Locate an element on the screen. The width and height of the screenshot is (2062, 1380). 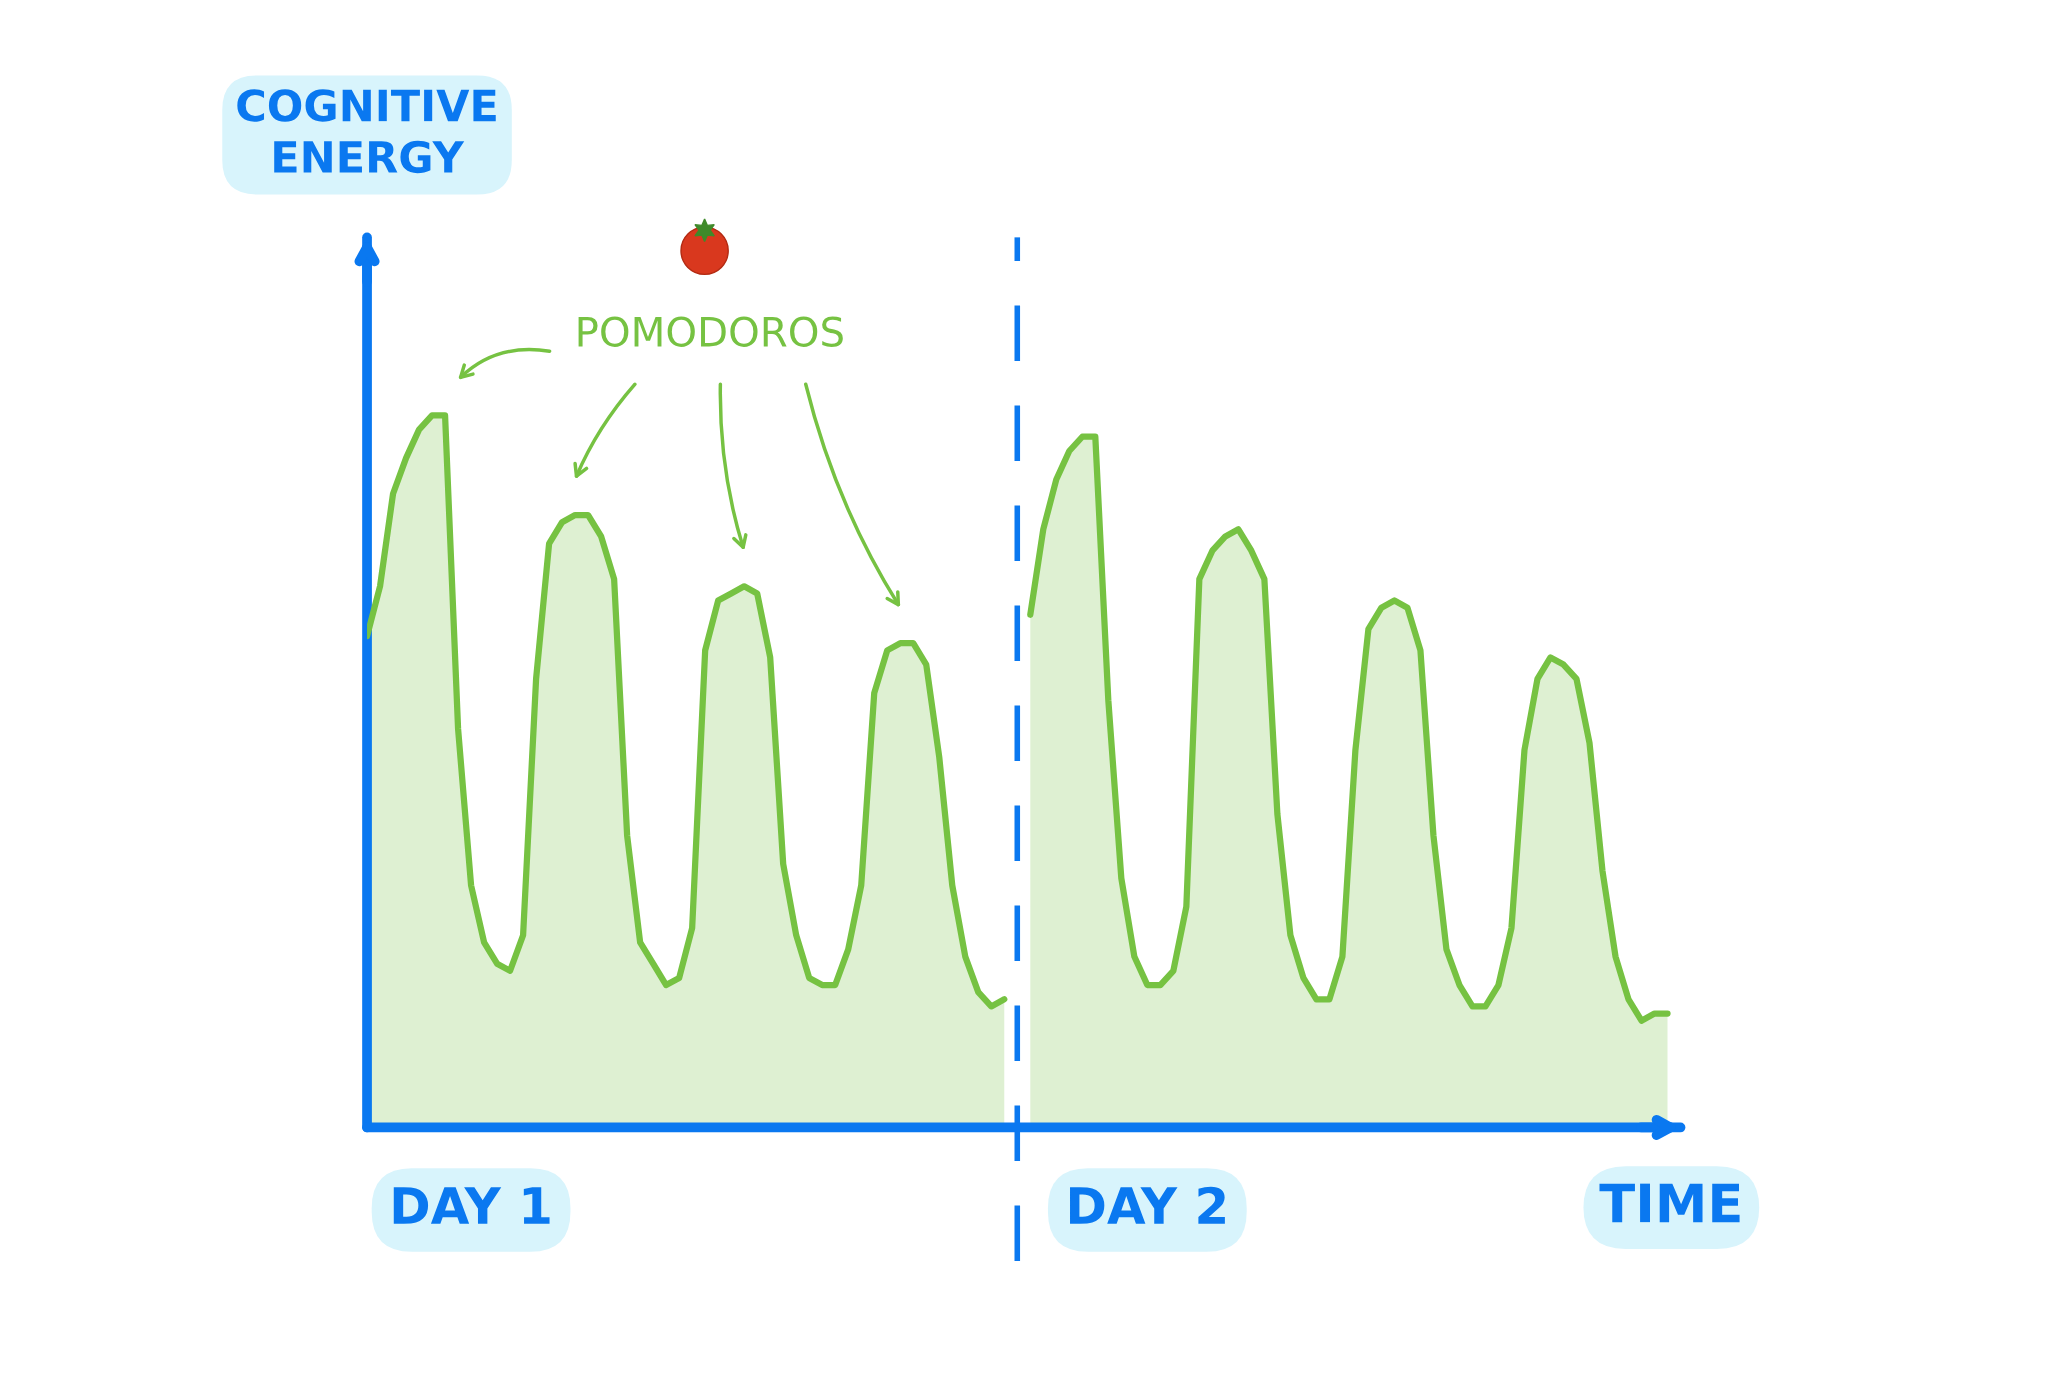
x-axis-title: TIME is located at coordinates (1669, 1203).